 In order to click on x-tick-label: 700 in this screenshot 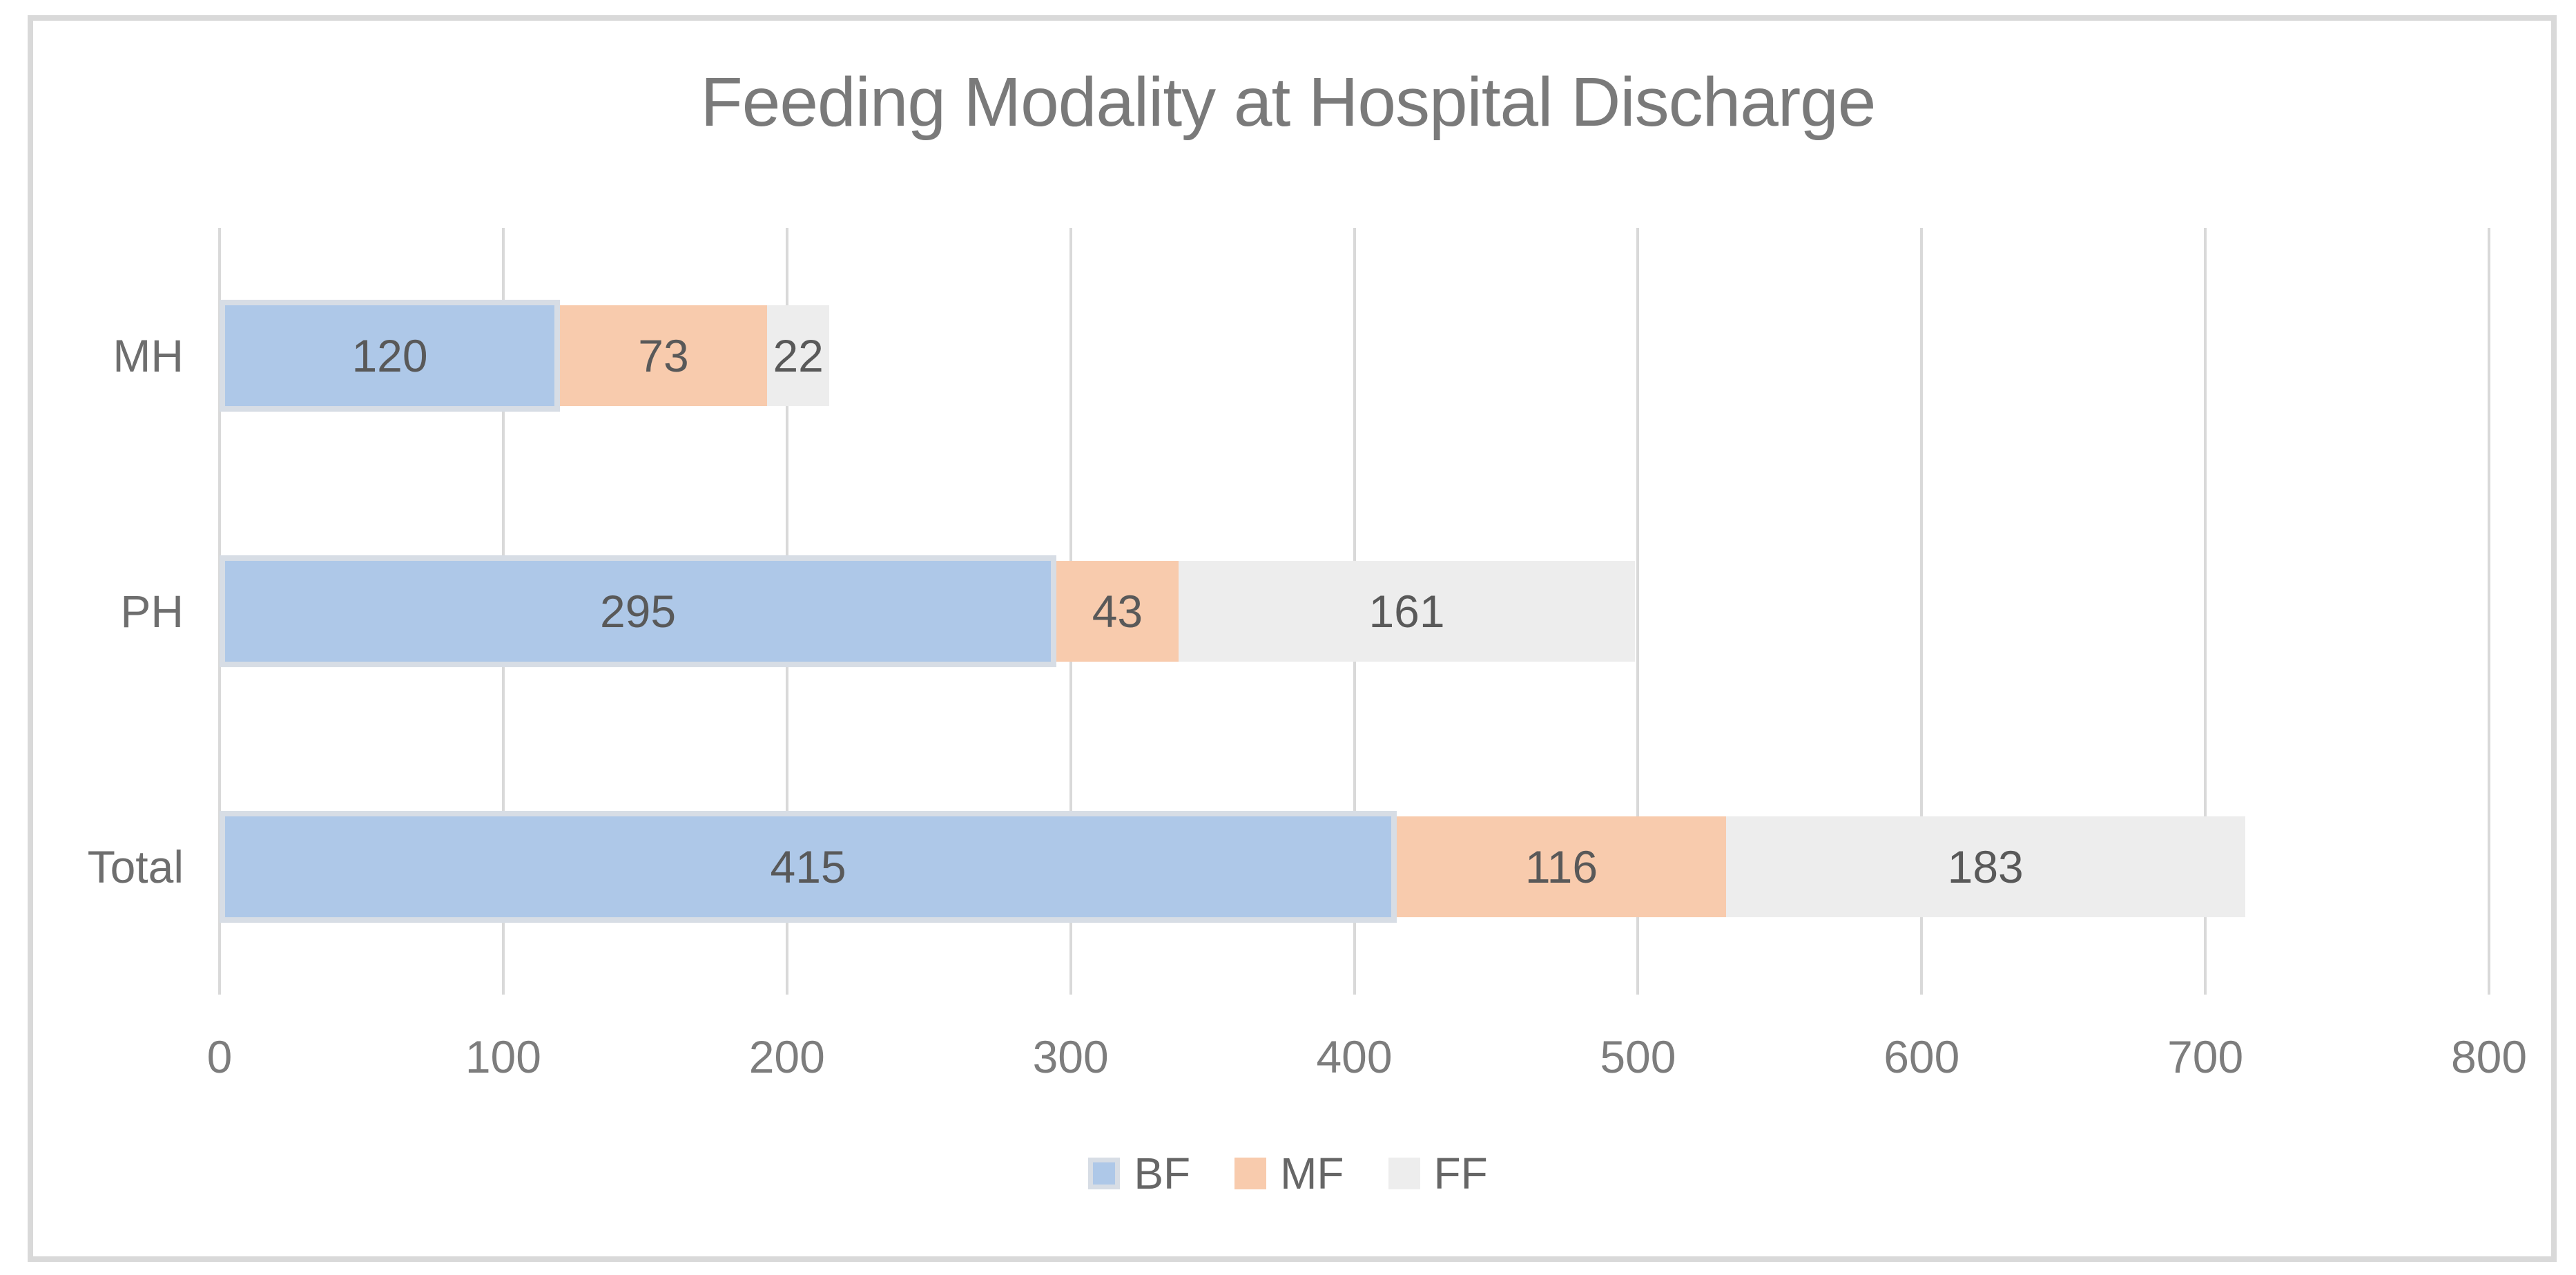, I will do `click(2205, 1056)`.